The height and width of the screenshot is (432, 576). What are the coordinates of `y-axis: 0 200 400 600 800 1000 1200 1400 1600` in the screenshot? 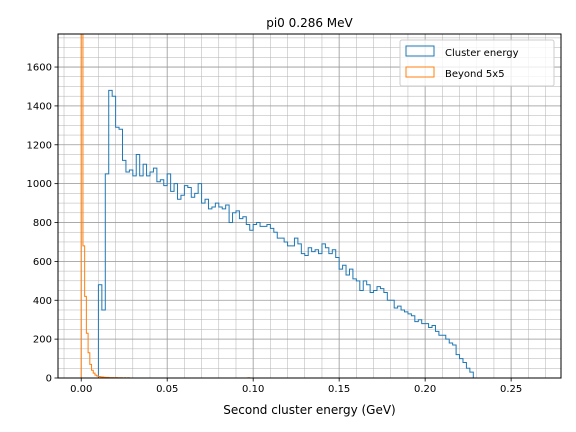 It's located at (42, 224).